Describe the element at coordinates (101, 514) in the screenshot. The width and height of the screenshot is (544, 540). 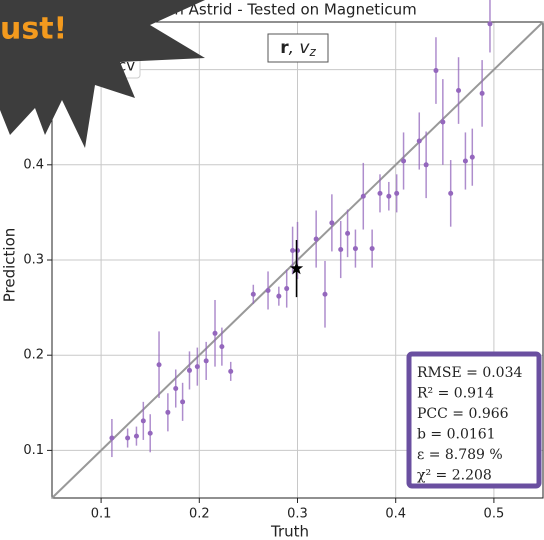
I see `x-tick-label: 0.1` at that location.